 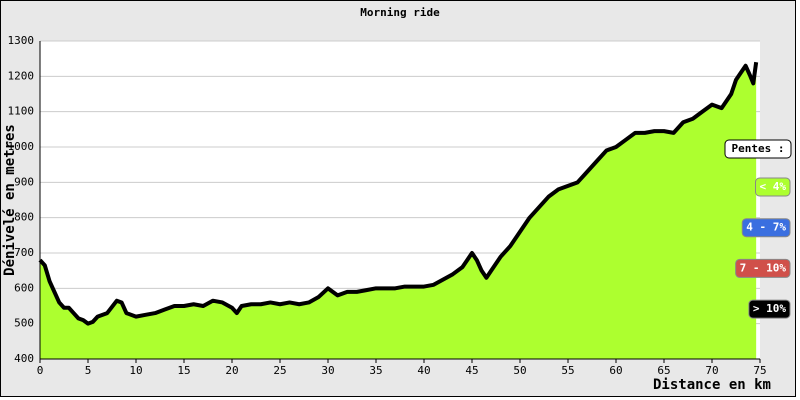 What do you see at coordinates (135, 370) in the screenshot?
I see `x-tick-label: 10` at bounding box center [135, 370].